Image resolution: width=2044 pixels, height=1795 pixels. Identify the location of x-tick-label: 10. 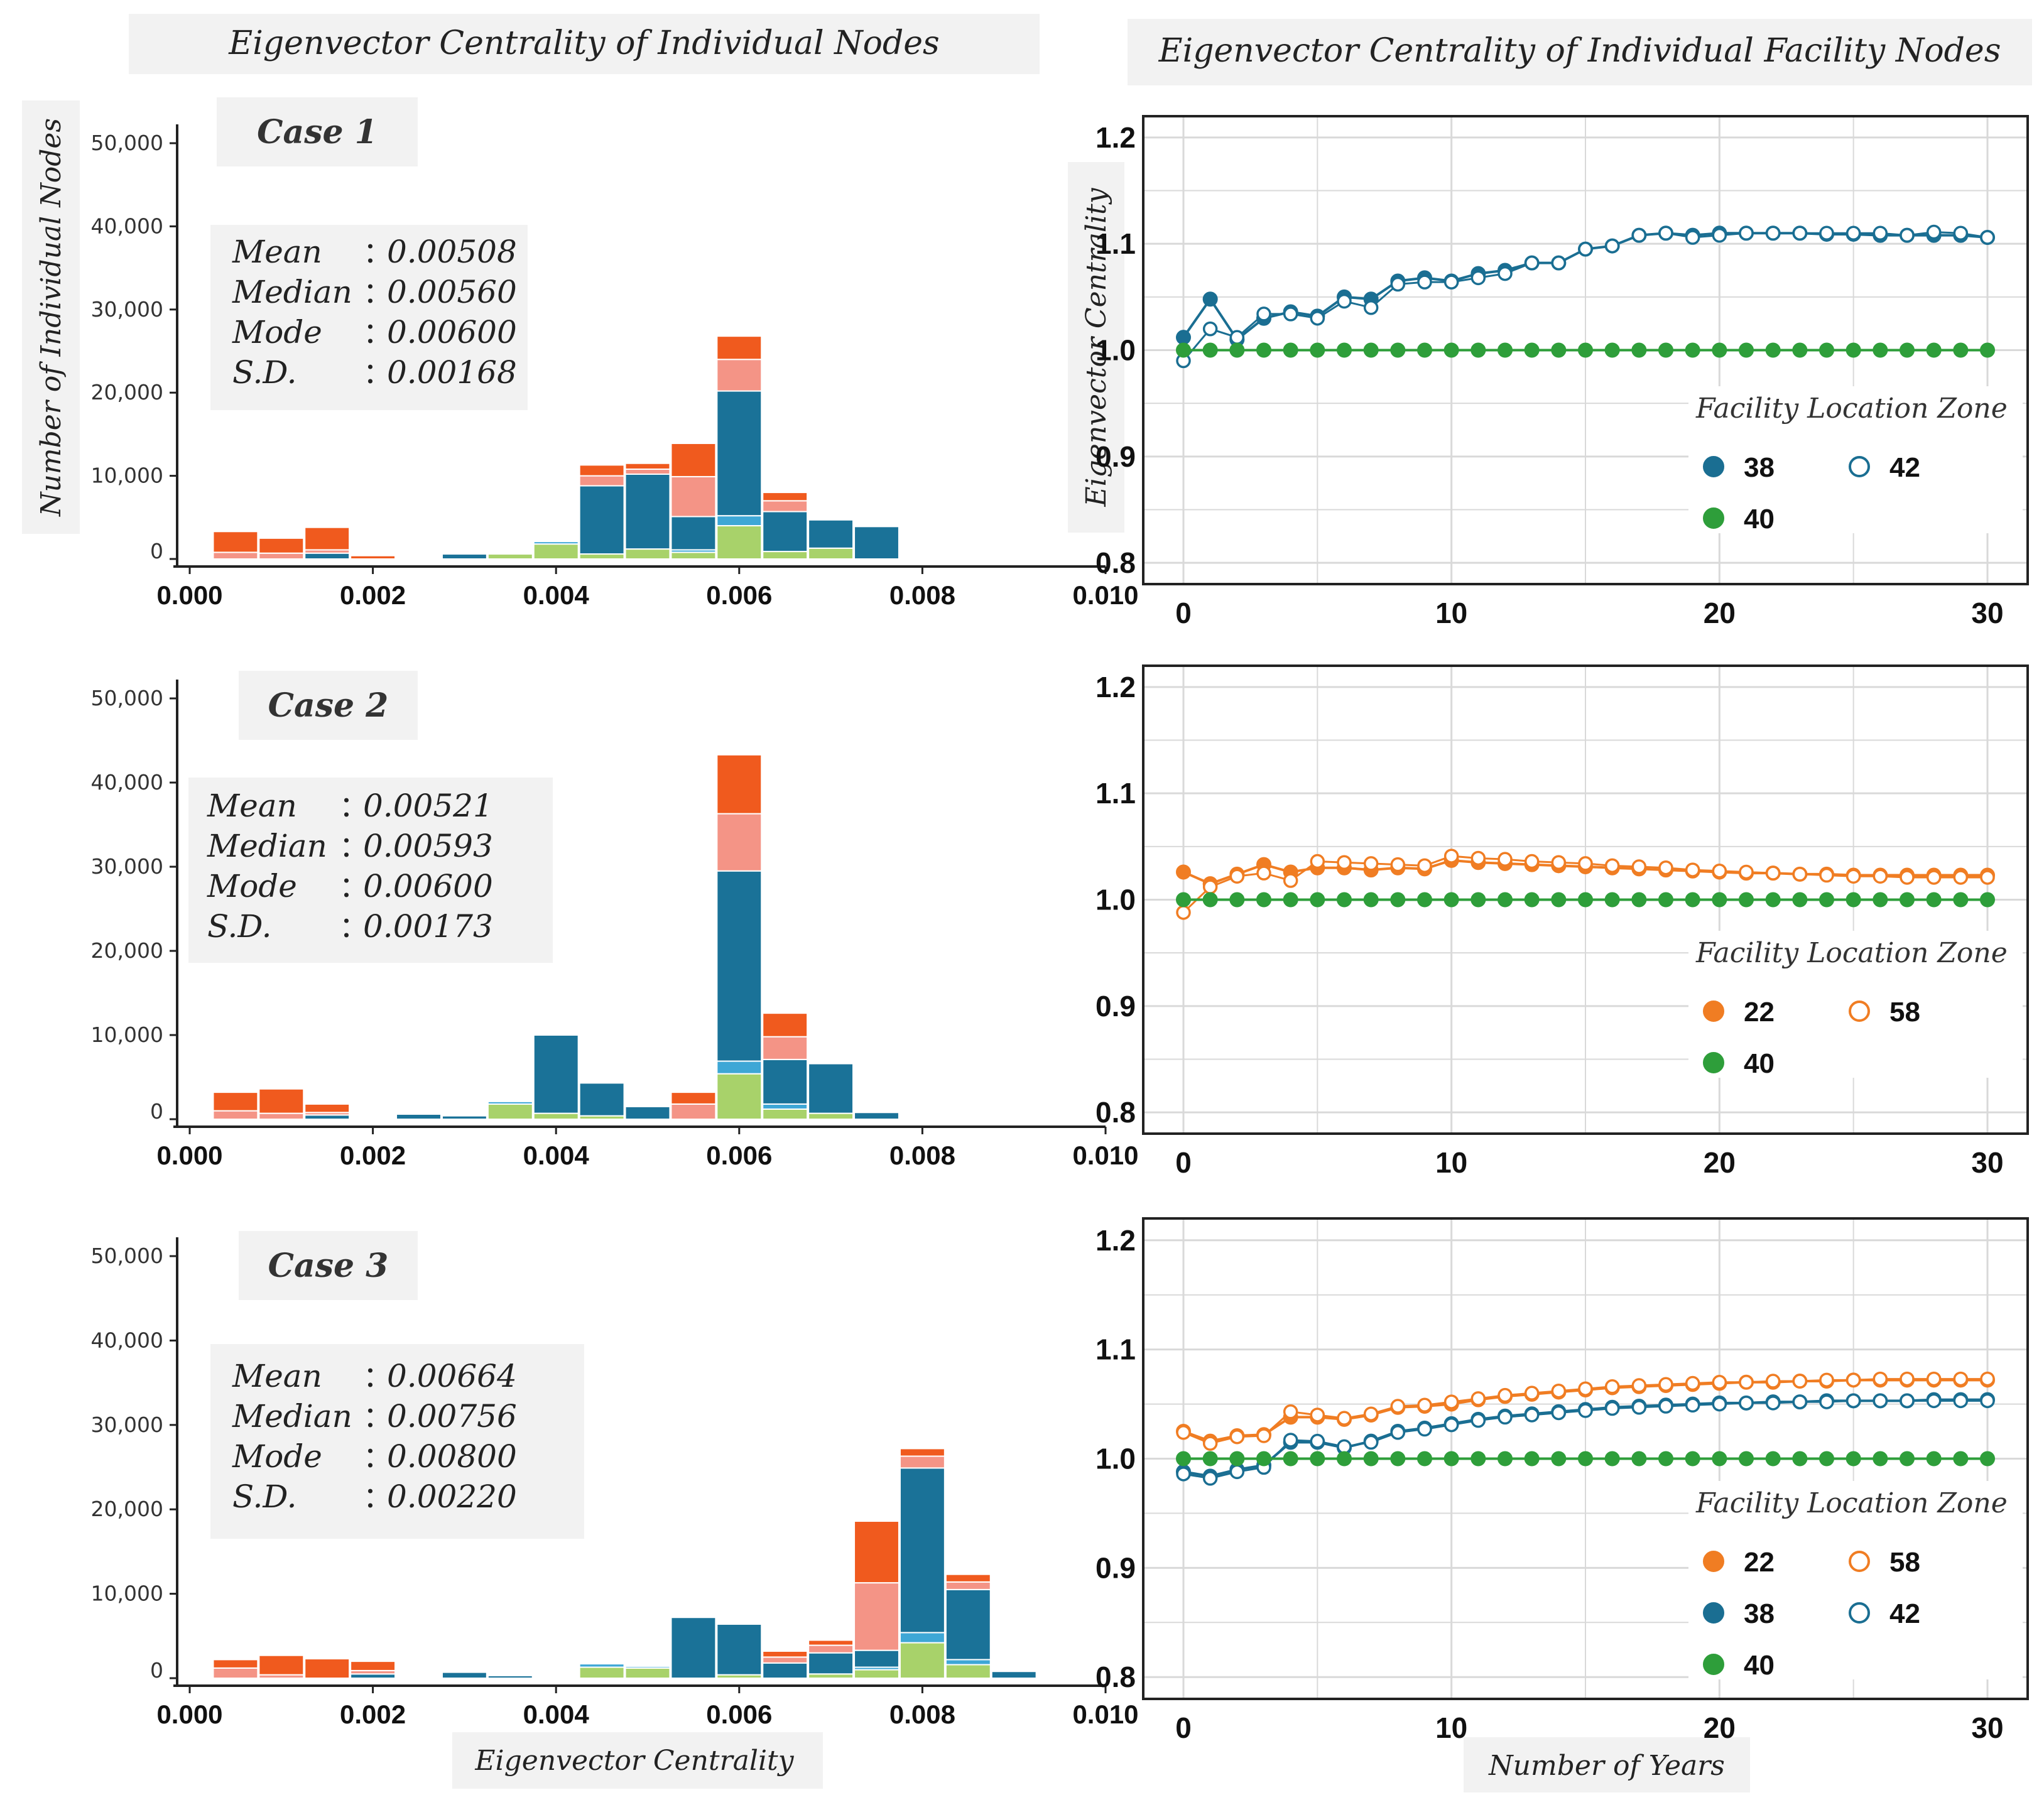
(1451, 1727).